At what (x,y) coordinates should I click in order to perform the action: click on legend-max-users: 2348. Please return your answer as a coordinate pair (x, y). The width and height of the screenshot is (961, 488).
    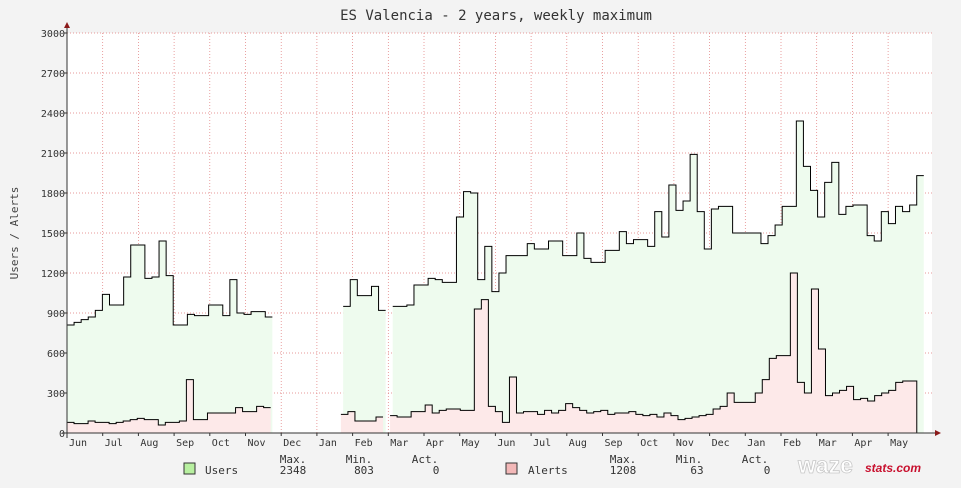
    Looking at the image, I should click on (293, 470).